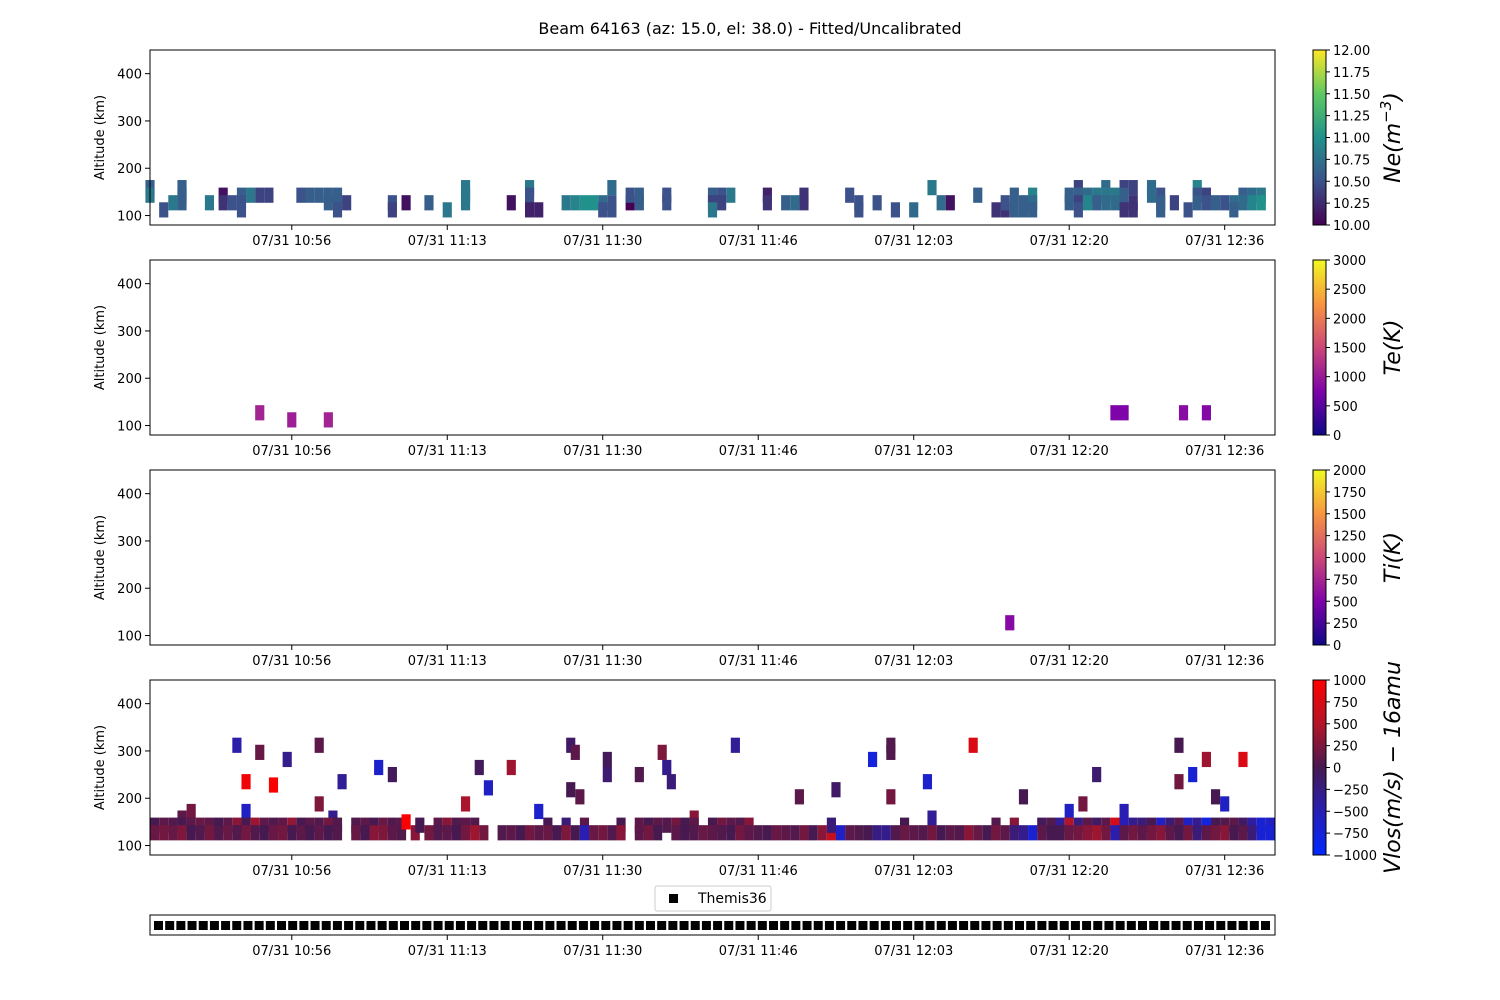 Image resolution: width=1500 pixels, height=1000 pixels. What do you see at coordinates (1351, 812) in the screenshot?
I see `colorbar-tick-label: −500` at bounding box center [1351, 812].